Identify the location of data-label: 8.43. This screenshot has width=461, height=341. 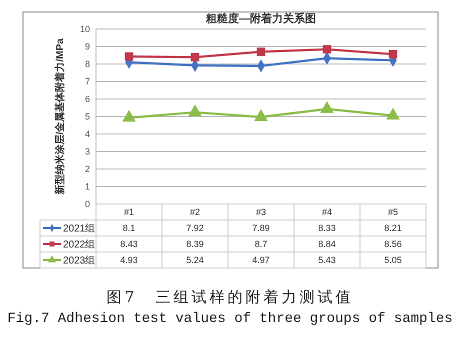
(129, 244).